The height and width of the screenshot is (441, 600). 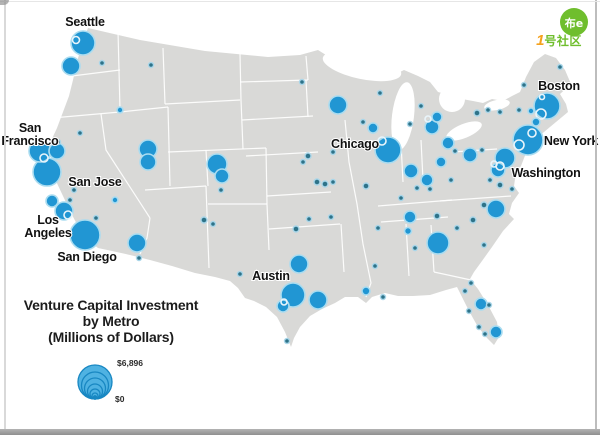 I want to click on brand-logo-icon: 布e, so click(x=574, y=22).